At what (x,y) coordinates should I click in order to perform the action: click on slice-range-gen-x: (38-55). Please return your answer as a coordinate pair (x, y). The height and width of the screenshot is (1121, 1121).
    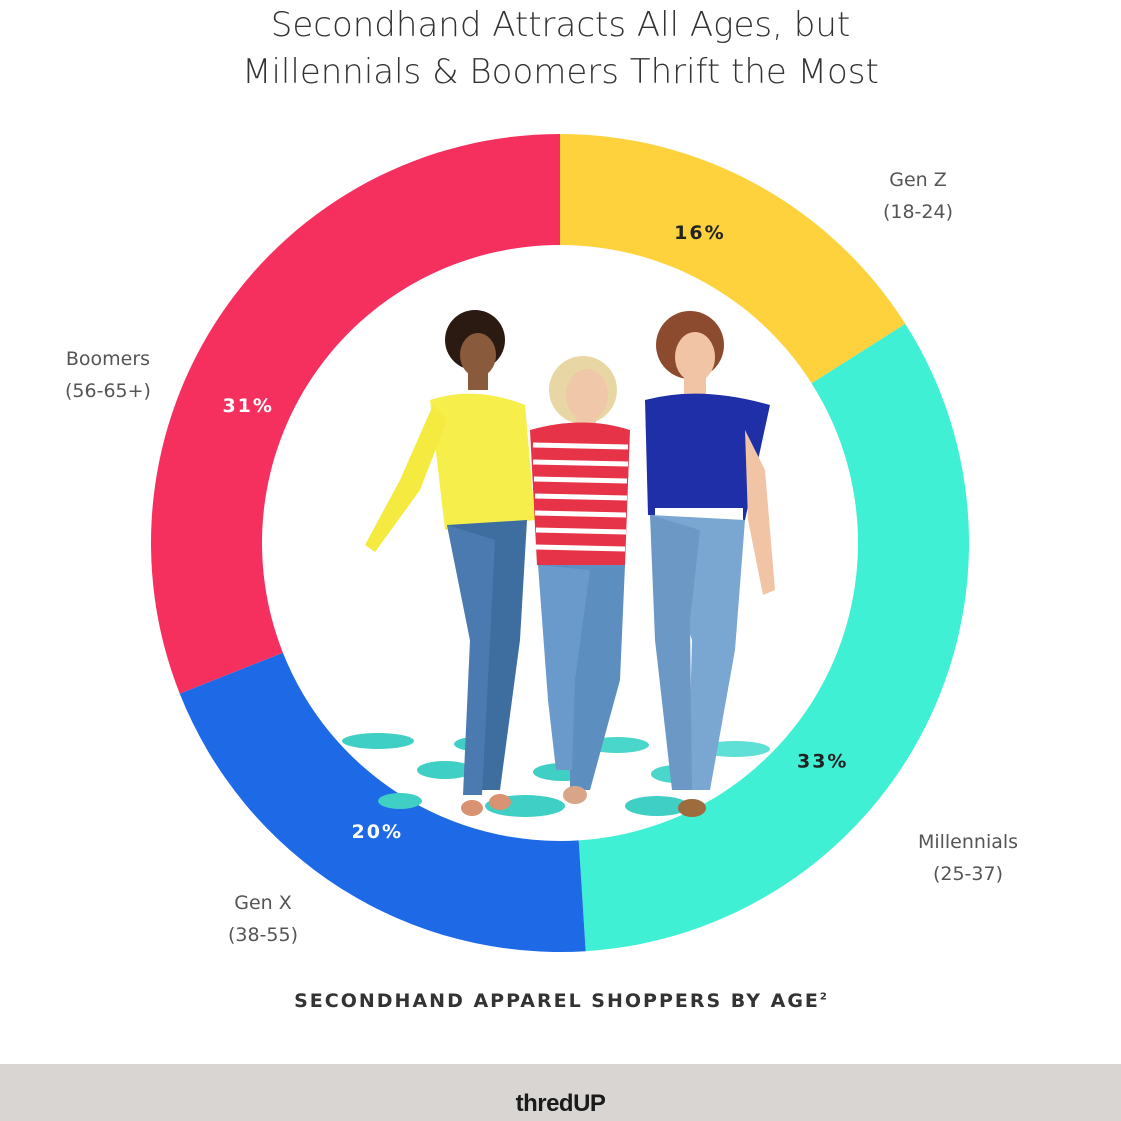
    Looking at the image, I should click on (263, 935).